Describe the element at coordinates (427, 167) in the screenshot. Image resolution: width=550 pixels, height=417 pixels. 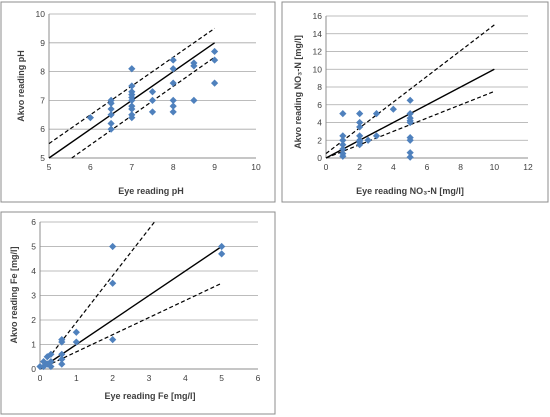
I see `no3-x-tick-label: 6` at that location.